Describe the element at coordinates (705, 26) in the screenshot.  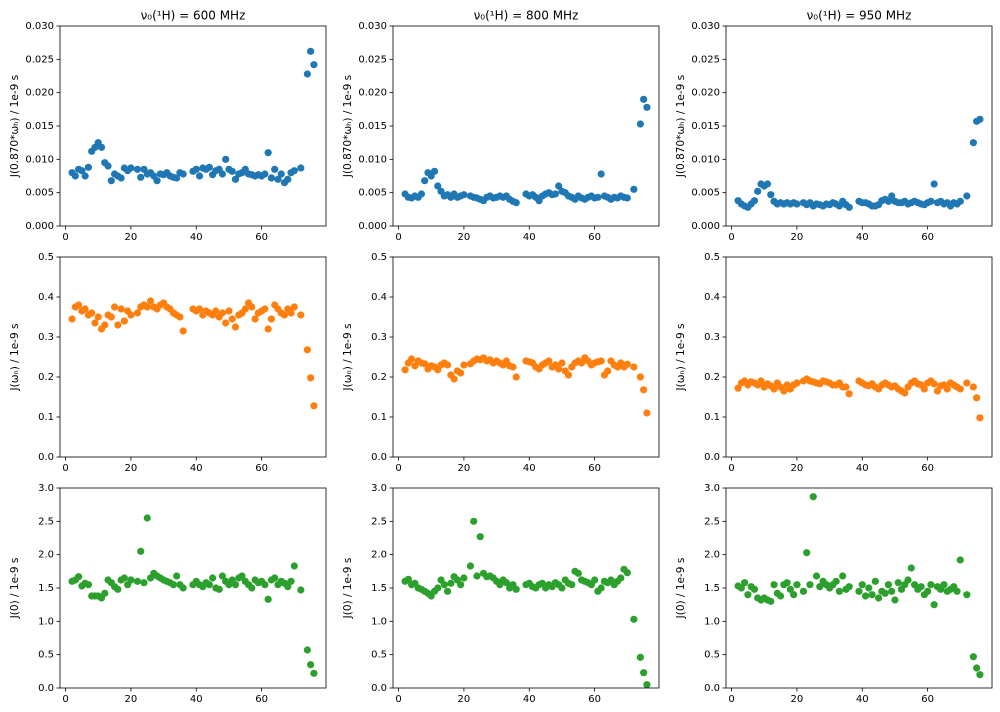
I see `y-tick-label: 0.030` at that location.